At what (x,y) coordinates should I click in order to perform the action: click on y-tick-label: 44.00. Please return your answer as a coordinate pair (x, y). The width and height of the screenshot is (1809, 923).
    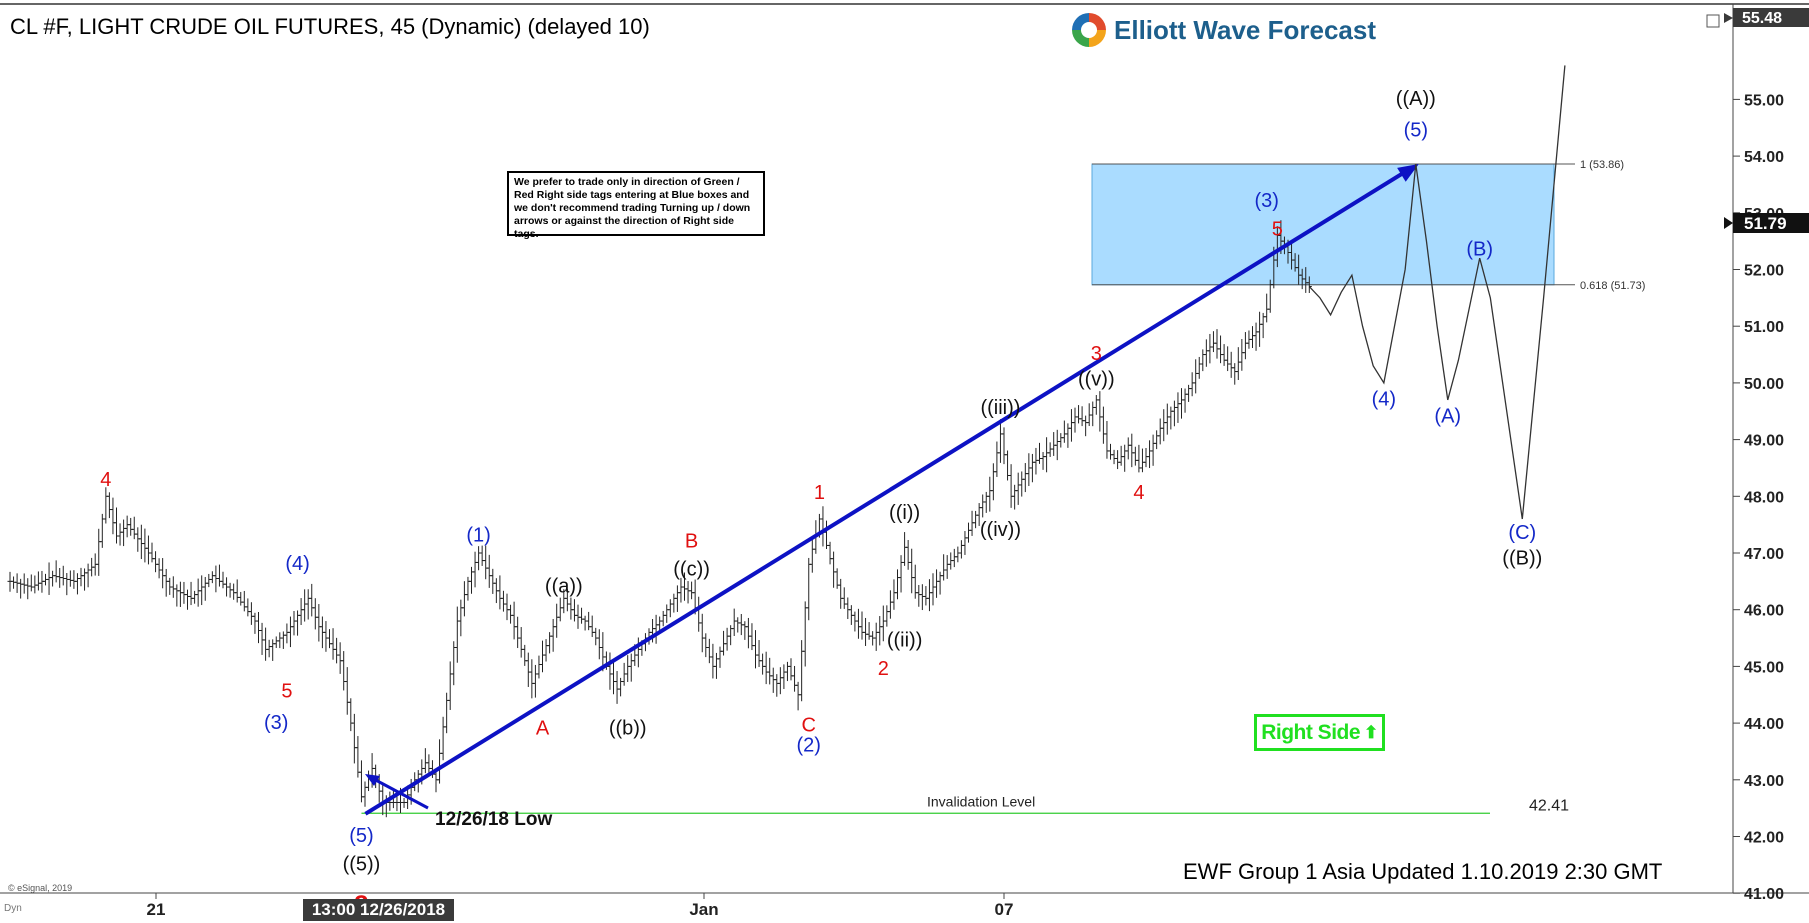
    Looking at the image, I should click on (1764, 724).